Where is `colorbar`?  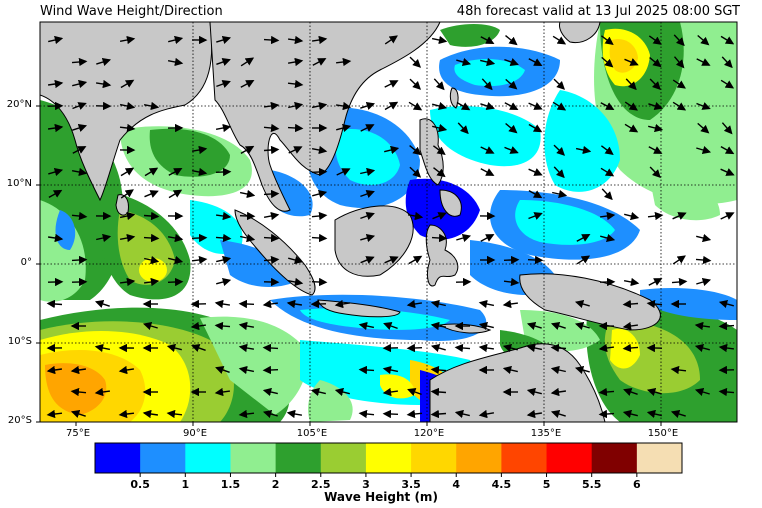 colorbar is located at coordinates (388, 459).